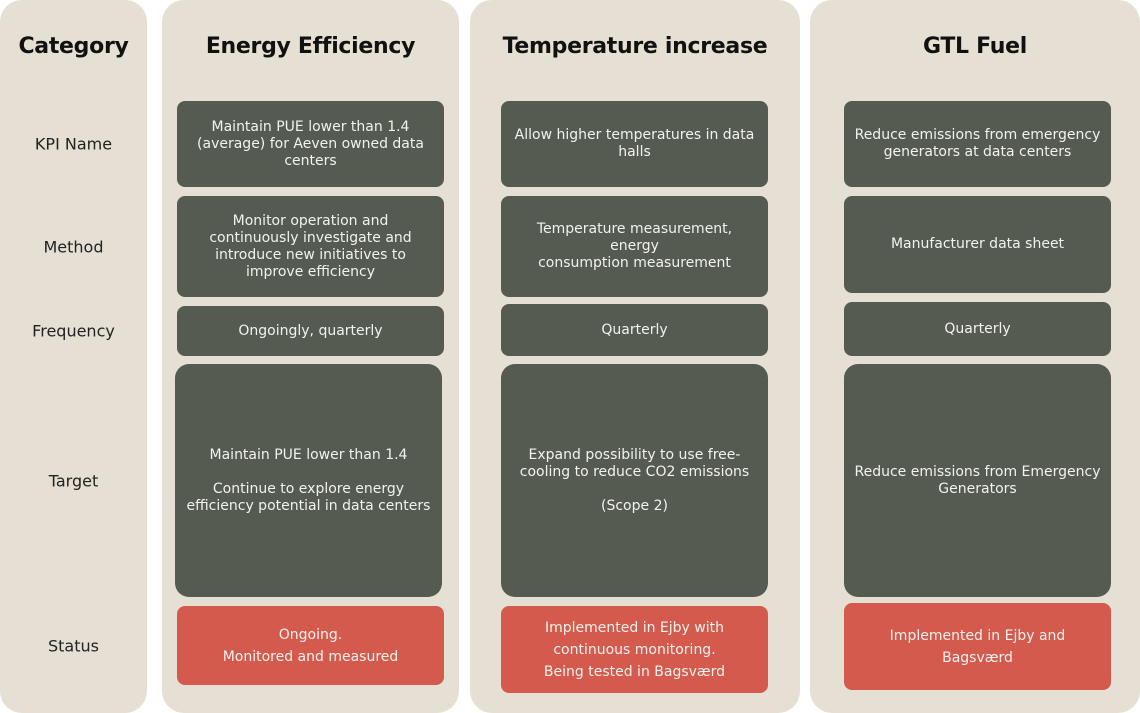 Image resolution: width=1140 pixels, height=713 pixels. I want to click on temperature-increase-header: Temperature increase, so click(635, 46).